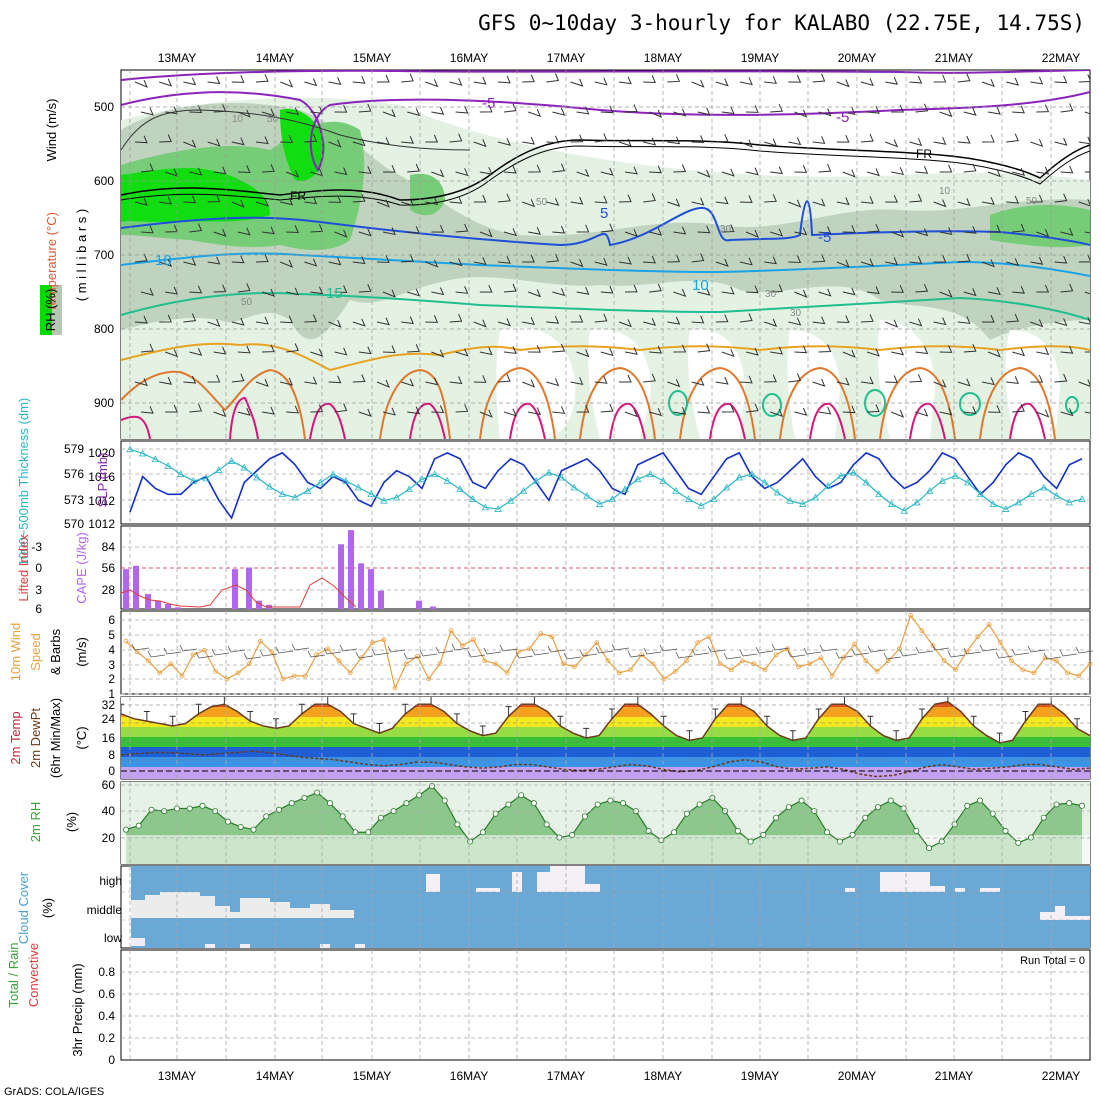 The width and height of the screenshot is (1100, 1100). Describe the element at coordinates (109, 719) in the screenshot. I see `temp-tick: 24` at that location.